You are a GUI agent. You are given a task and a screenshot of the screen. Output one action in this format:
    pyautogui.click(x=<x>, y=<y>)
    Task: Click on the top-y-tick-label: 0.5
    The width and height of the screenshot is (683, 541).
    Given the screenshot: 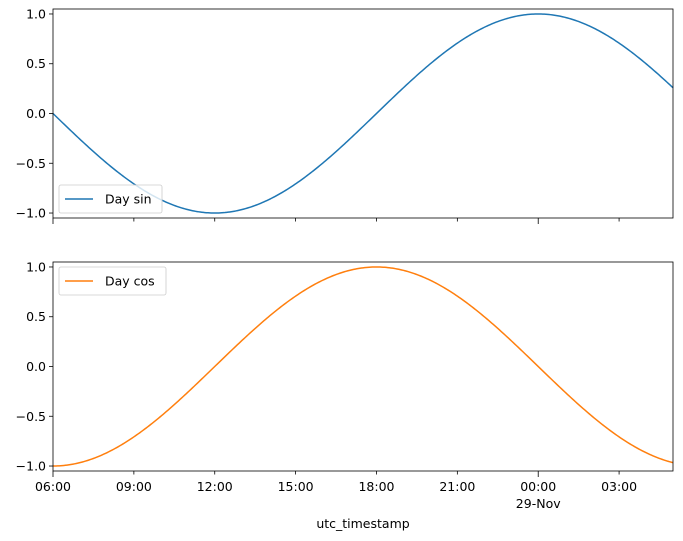 What is the action you would take?
    pyautogui.click(x=36, y=63)
    